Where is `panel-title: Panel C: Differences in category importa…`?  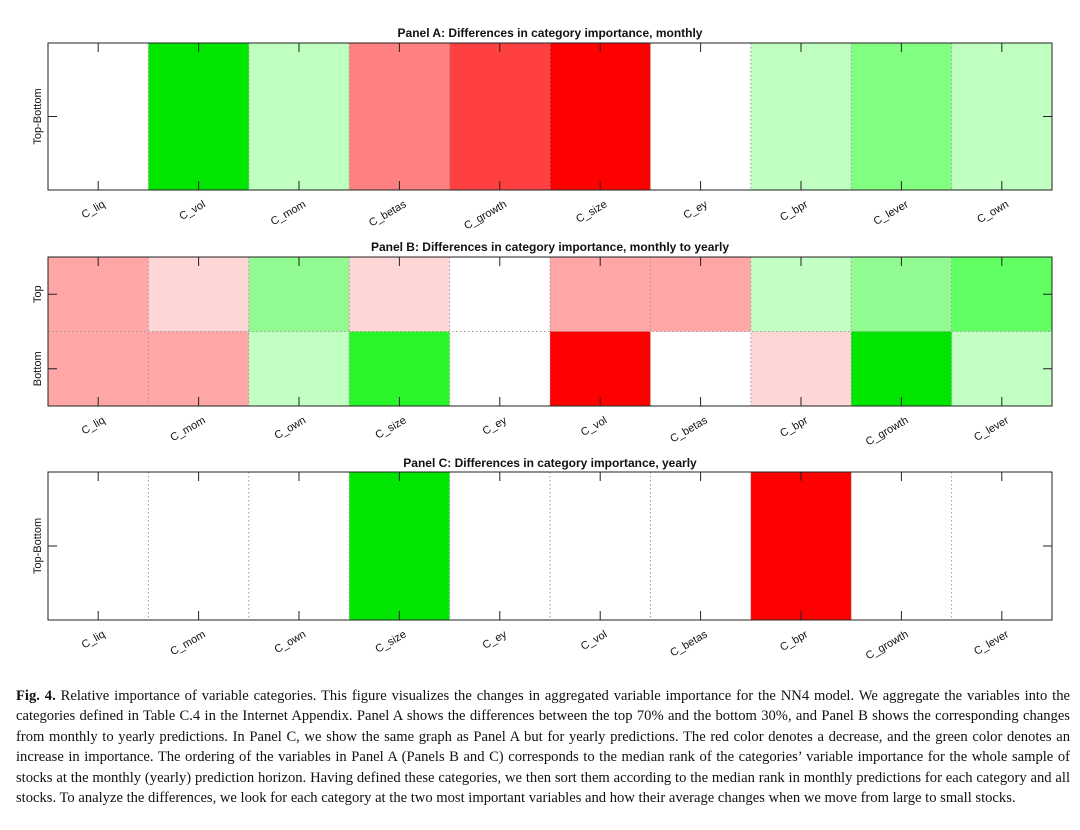 panel-title: Panel C: Differences in category importa… is located at coordinates (550, 463).